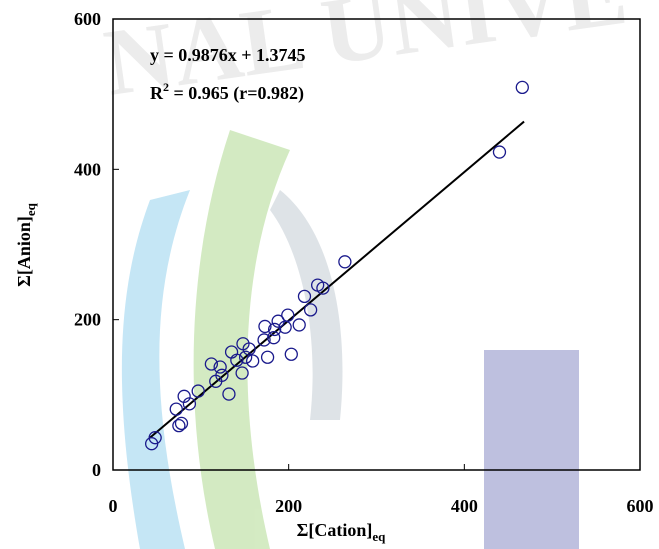 The width and height of the screenshot is (659, 549). I want to click on r2-rest: = 0.965 (r=0.982), so click(236, 93).